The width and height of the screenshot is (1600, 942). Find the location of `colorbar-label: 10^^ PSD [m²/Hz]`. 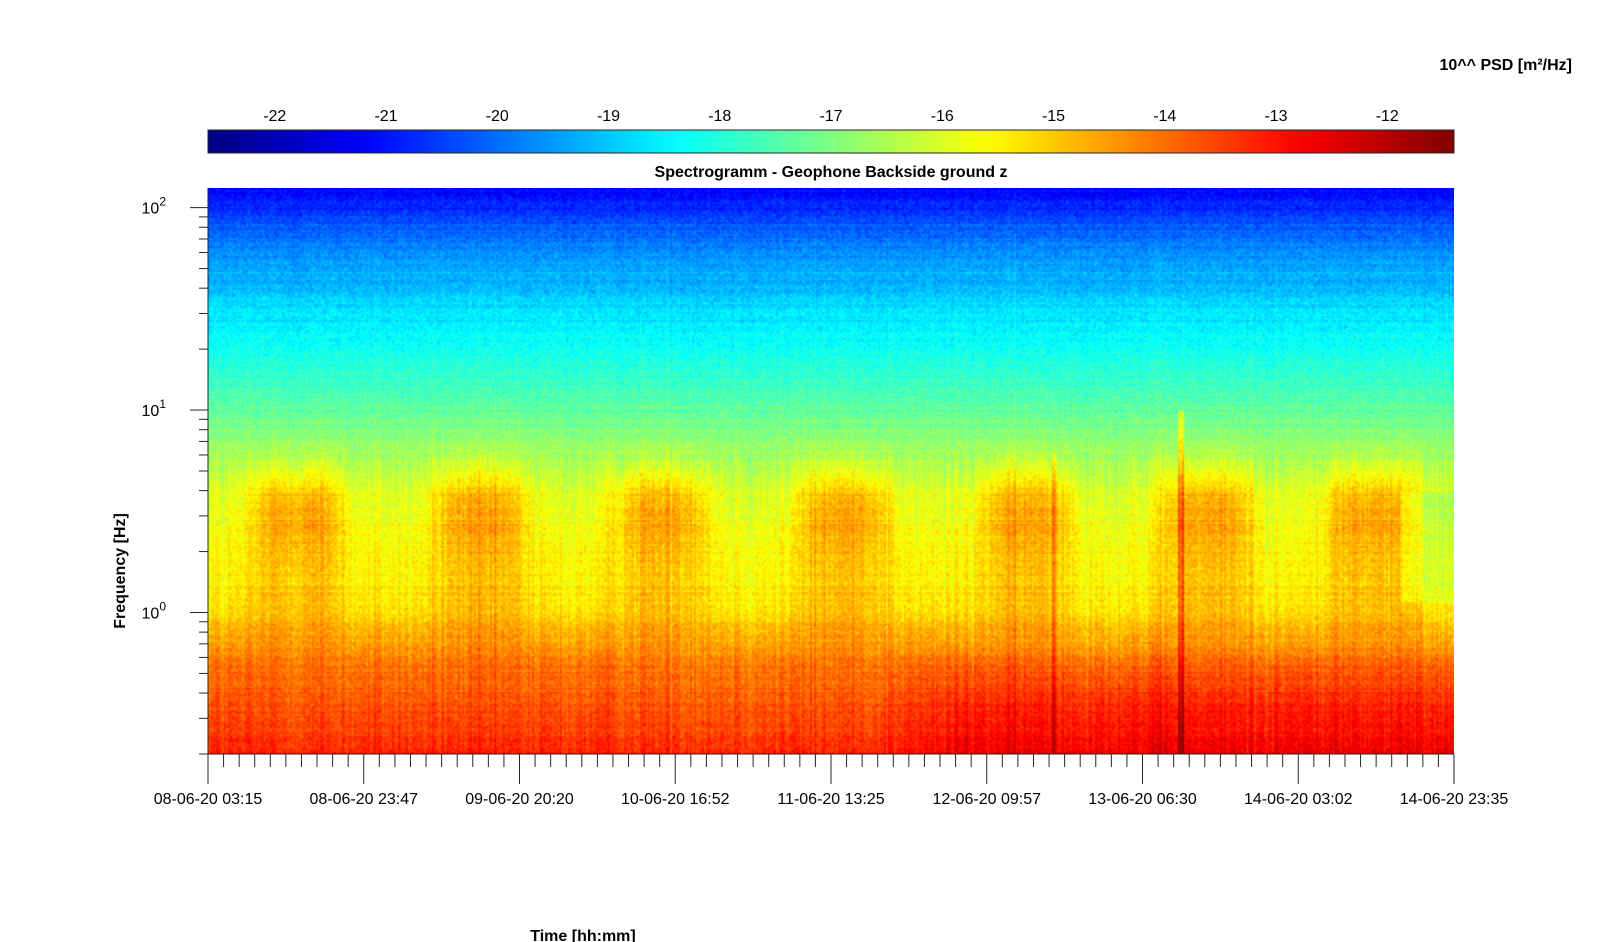

colorbar-label: 10^^ PSD [m²/Hz] is located at coordinates (1506, 65).